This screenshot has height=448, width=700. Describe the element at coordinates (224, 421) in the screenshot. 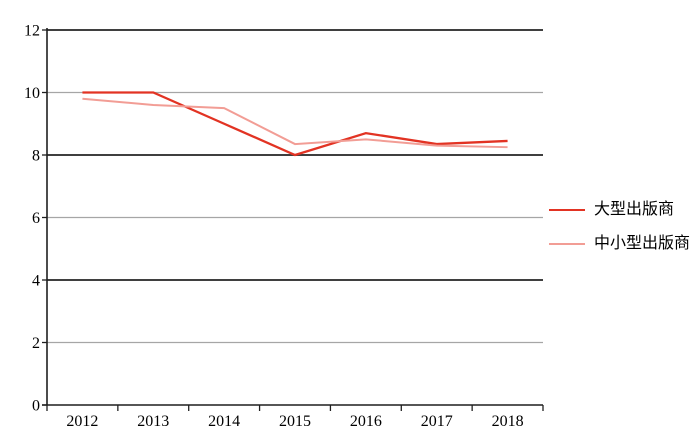

I see `x-axis-label: 2014` at that location.